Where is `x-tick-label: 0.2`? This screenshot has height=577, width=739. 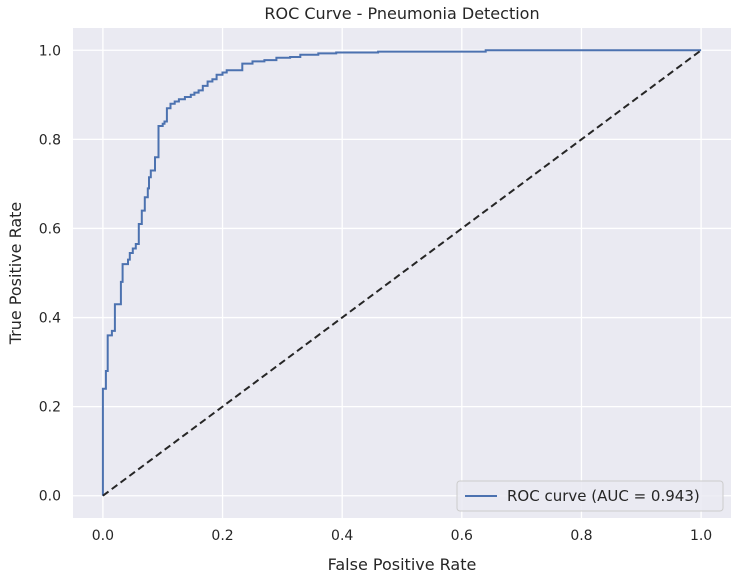
x-tick-label: 0.2 is located at coordinates (222, 536).